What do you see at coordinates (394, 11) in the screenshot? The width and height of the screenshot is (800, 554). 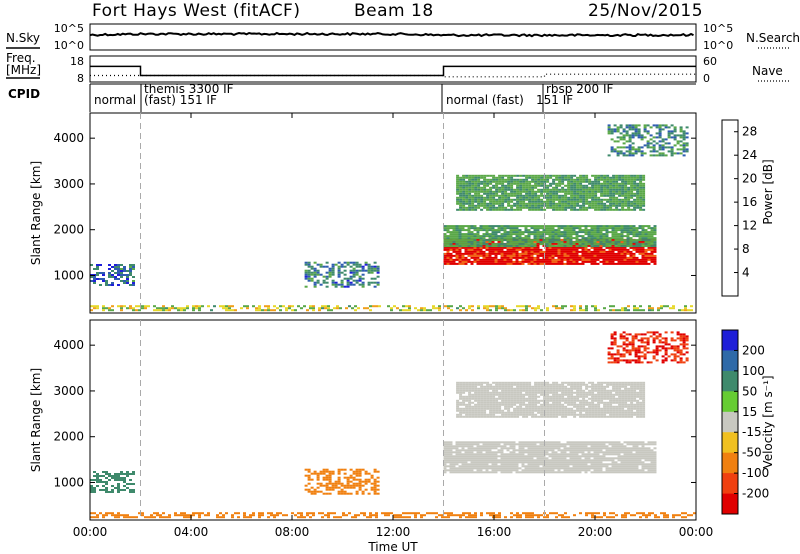 I see `beam-label: Beam 18` at bounding box center [394, 11].